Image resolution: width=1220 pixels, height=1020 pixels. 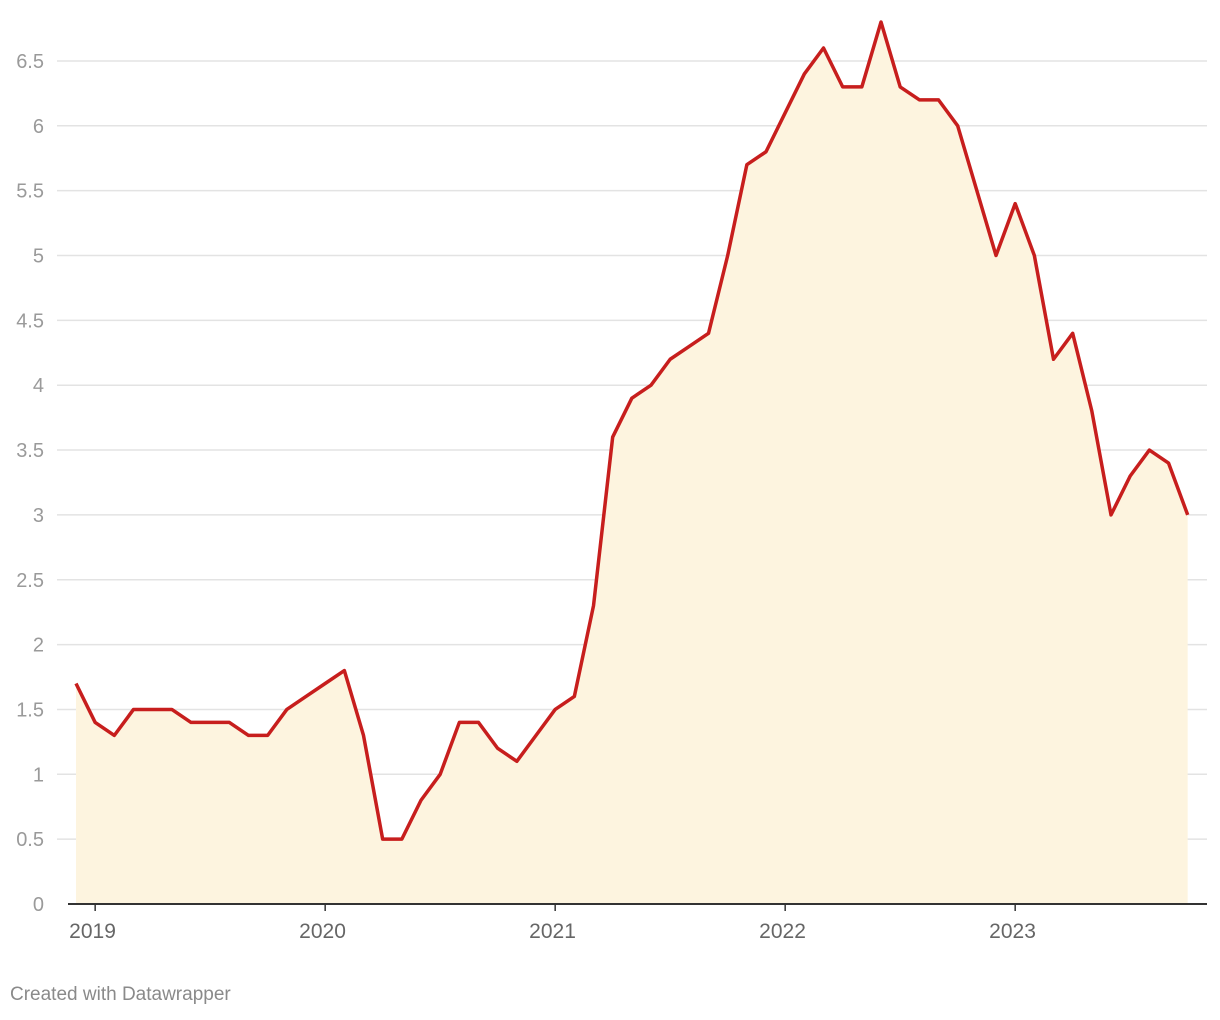 I want to click on y-tick-label: 1, so click(x=38, y=775).